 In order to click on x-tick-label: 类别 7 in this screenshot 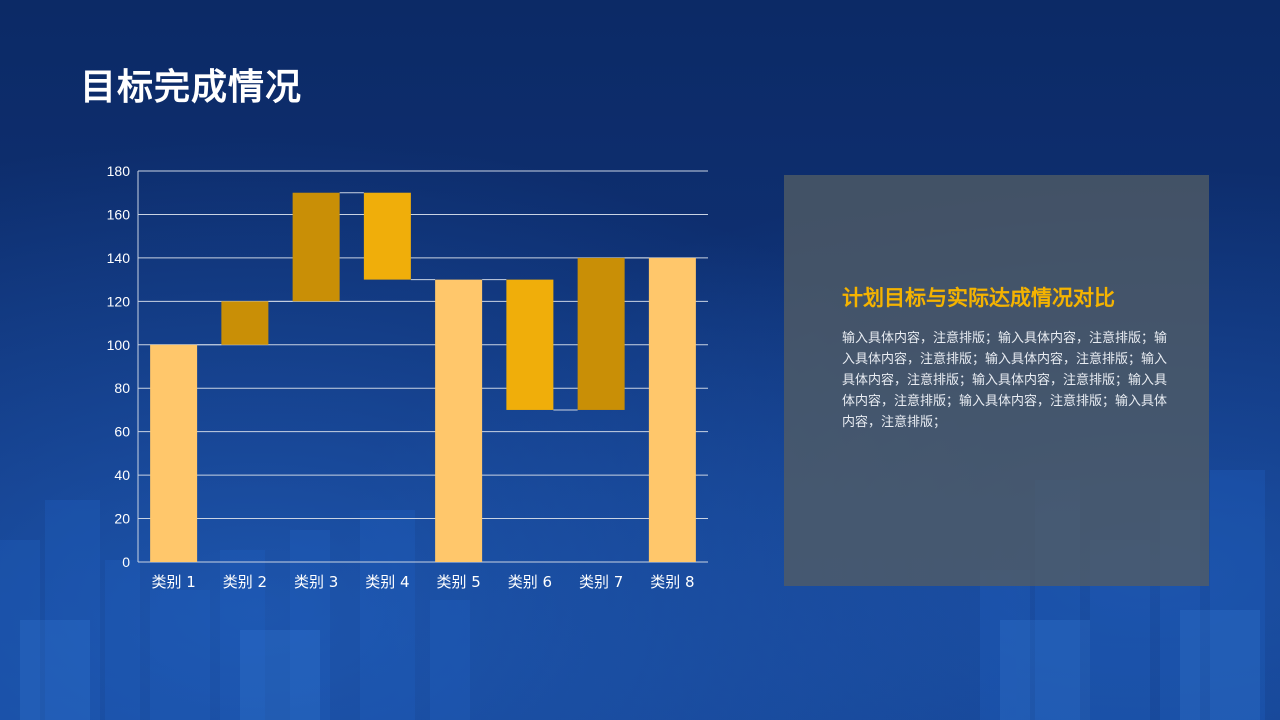, I will do `click(601, 582)`.